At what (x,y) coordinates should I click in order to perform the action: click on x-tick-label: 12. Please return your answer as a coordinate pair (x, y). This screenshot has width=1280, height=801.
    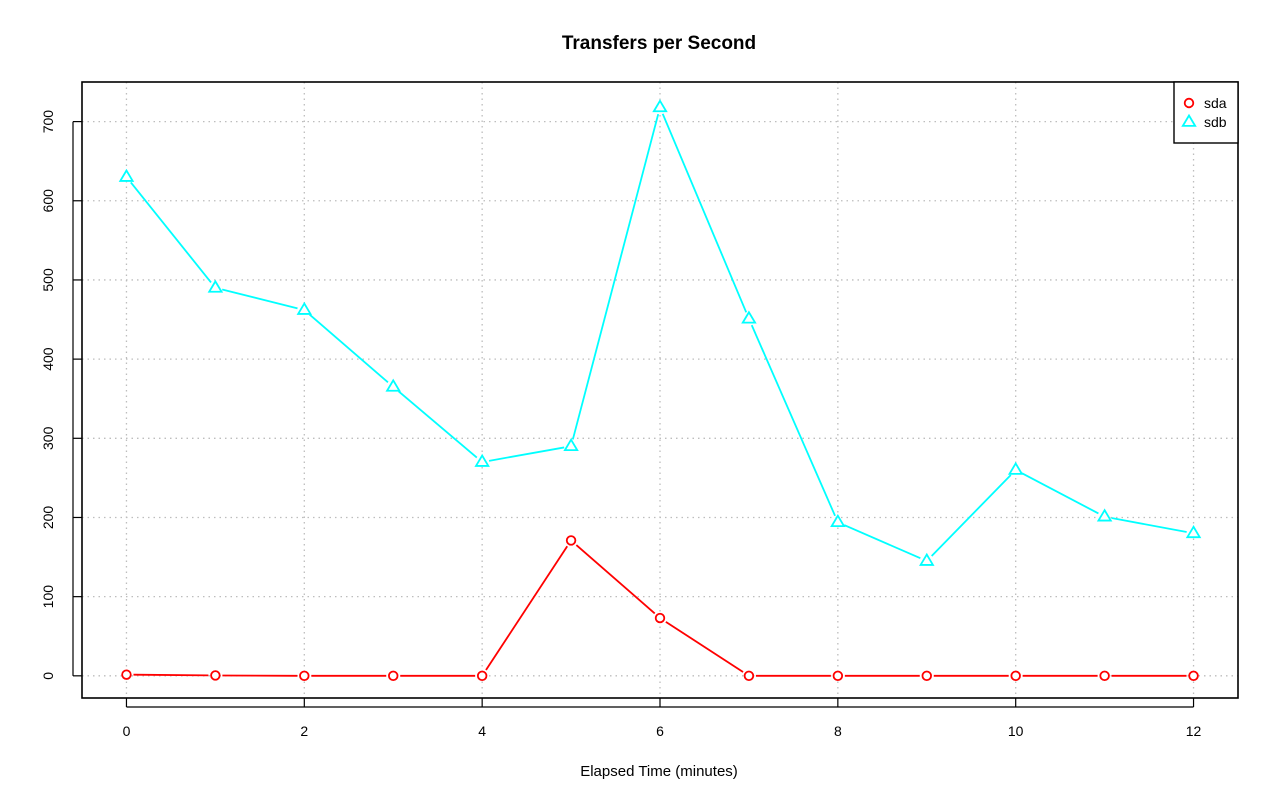
    Looking at the image, I should click on (1194, 731).